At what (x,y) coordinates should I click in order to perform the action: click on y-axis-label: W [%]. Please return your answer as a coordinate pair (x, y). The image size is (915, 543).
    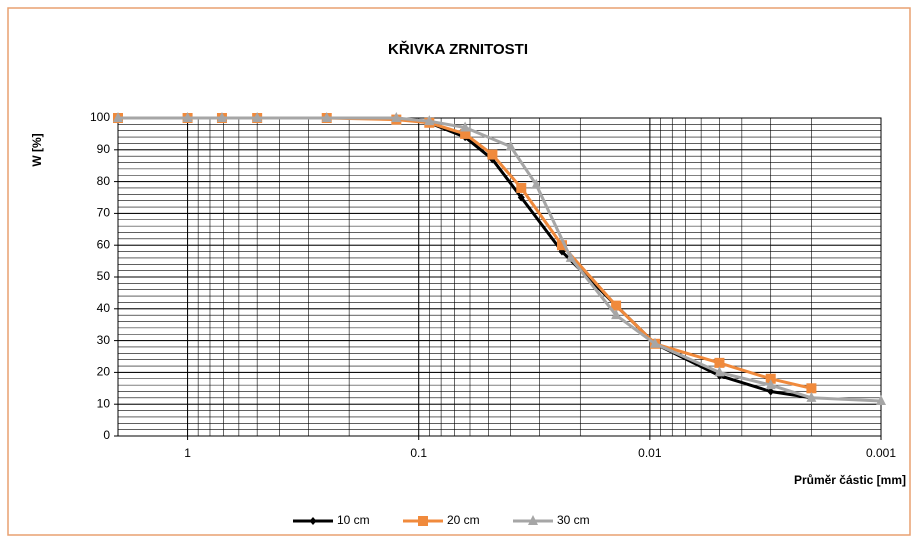
    Looking at the image, I should click on (37, 149).